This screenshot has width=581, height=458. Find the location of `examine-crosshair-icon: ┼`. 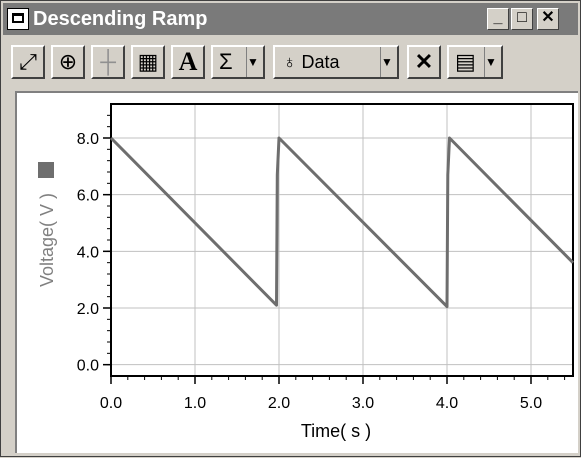

examine-crosshair-icon: ┼ is located at coordinates (108, 61).